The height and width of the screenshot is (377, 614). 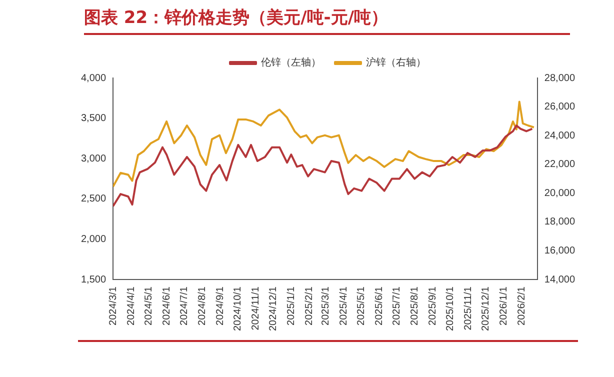 What do you see at coordinates (396, 62) in the screenshot?
I see `legend-label: 沪锌（右轴）` at bounding box center [396, 62].